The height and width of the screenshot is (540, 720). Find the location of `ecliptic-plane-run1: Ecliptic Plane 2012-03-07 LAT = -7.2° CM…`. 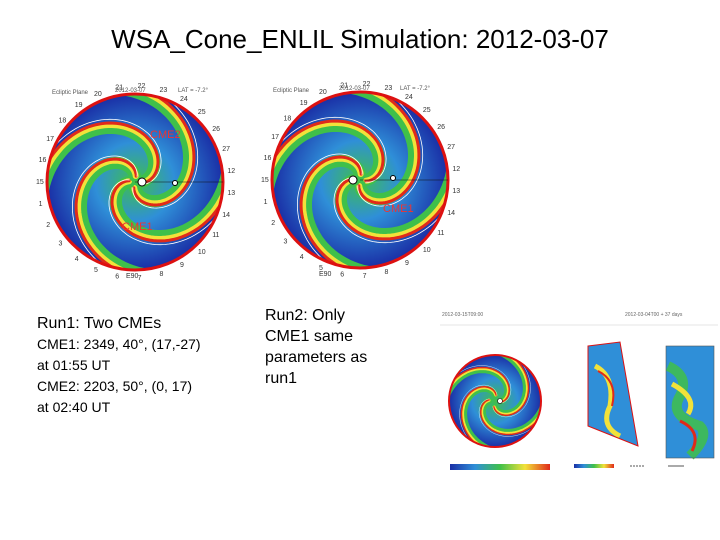

ecliptic-plane-run1: Ecliptic Plane 2012-03-07 LAT = -7.2° CM… is located at coordinates (135, 182).